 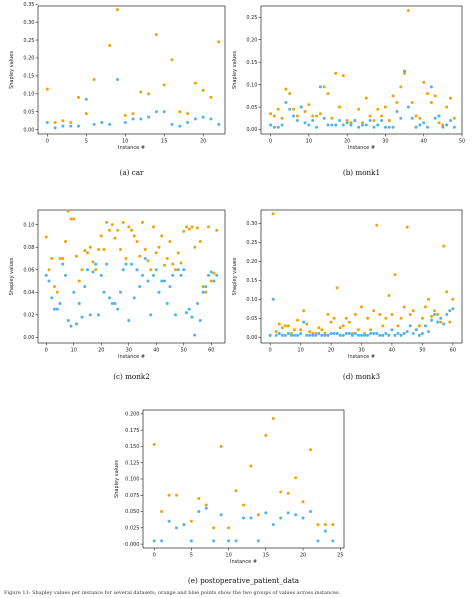 What do you see at coordinates (385, 142) in the screenshot?
I see `x-tick-label: 30` at bounding box center [385, 142].